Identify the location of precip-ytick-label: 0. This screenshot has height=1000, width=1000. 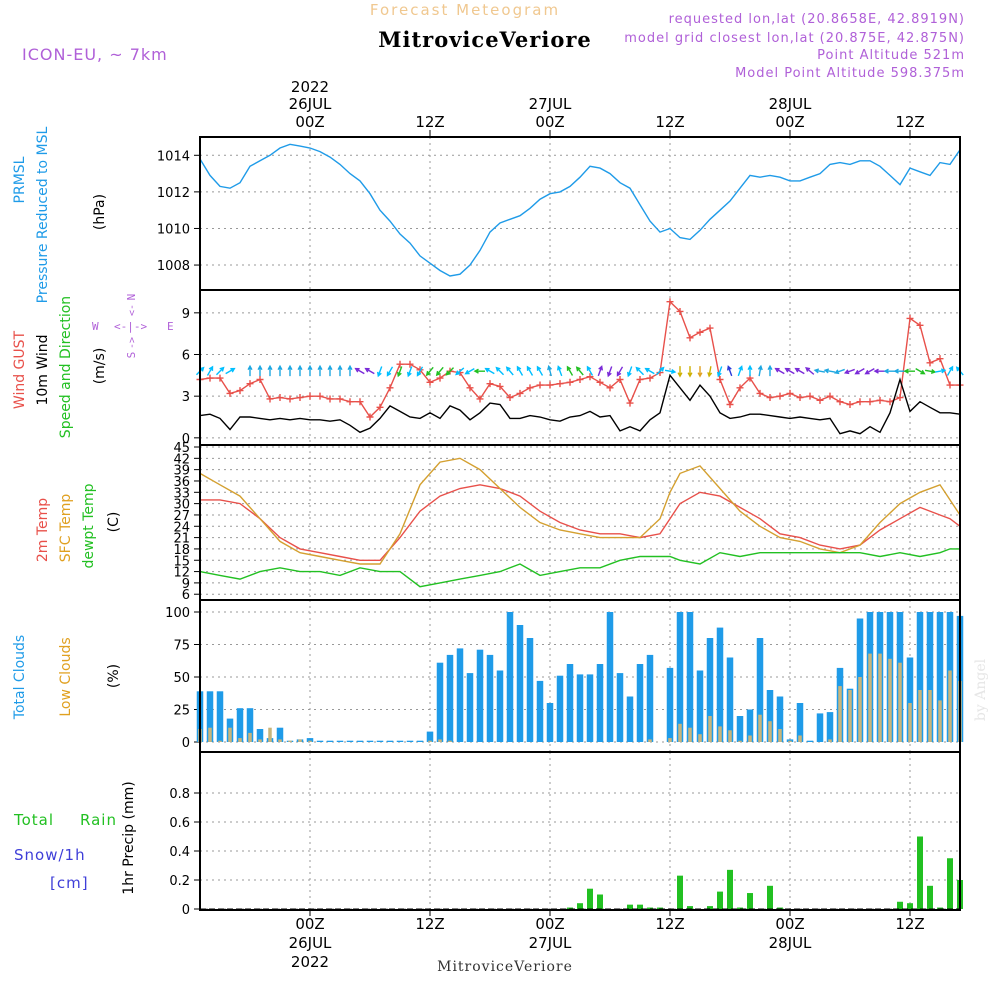
(186, 910).